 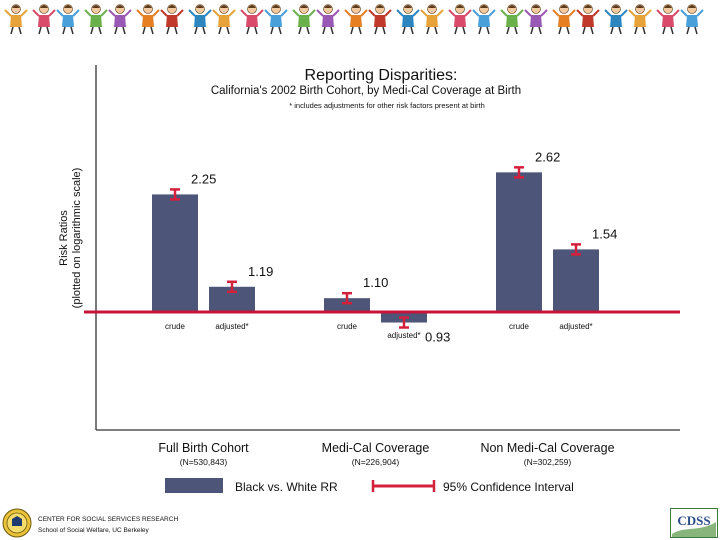 I want to click on group-n-label-1: (N=226,904), so click(x=376, y=462).